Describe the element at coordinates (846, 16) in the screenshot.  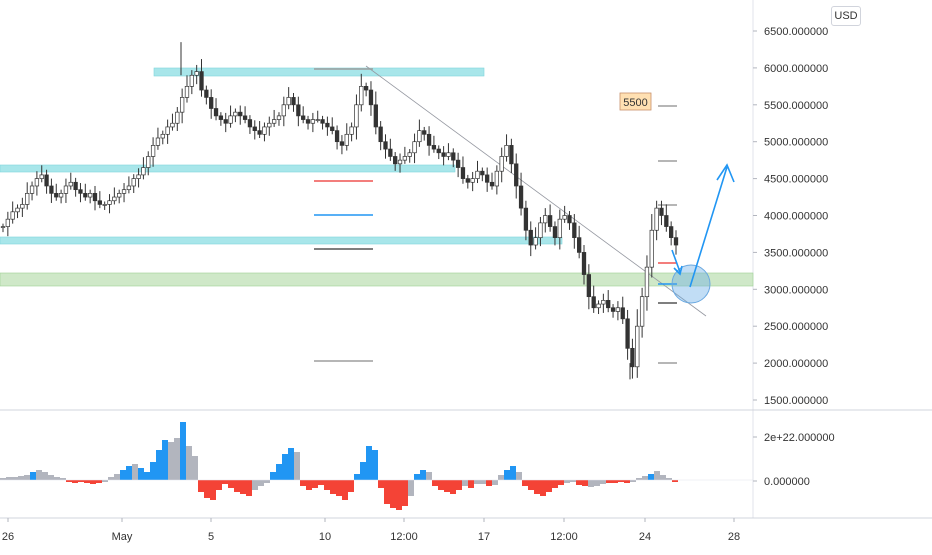
I see `currency-badge: USD` at that location.